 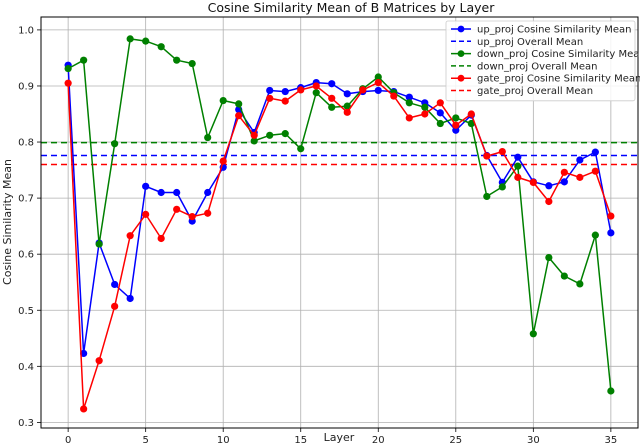 I want to click on legend-box, so click(x=540, y=61).